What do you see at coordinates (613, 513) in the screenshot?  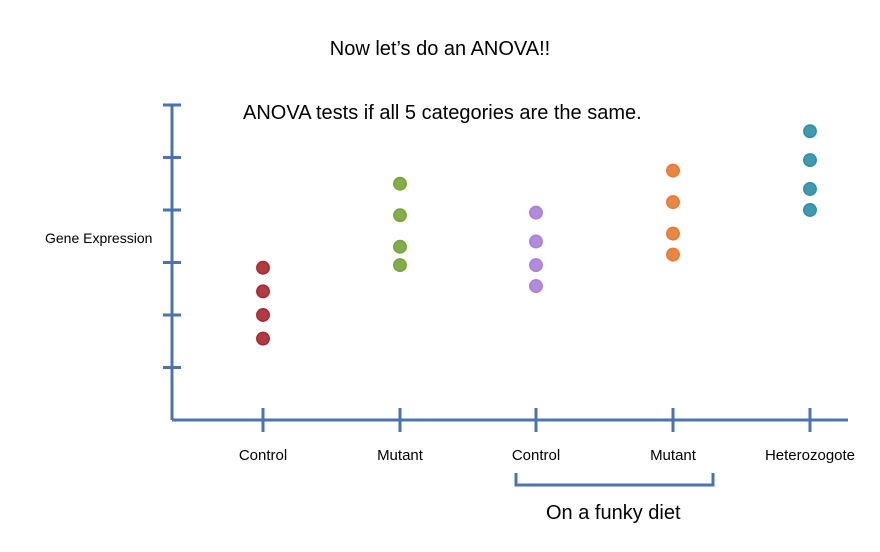 I see `bracket-label: On a funky diet` at bounding box center [613, 513].